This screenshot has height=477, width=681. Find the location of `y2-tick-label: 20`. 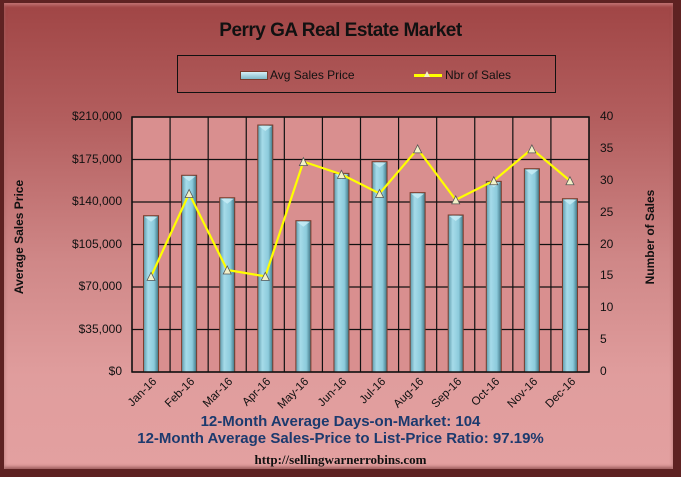

y2-tick-label: 20 is located at coordinates (607, 243).